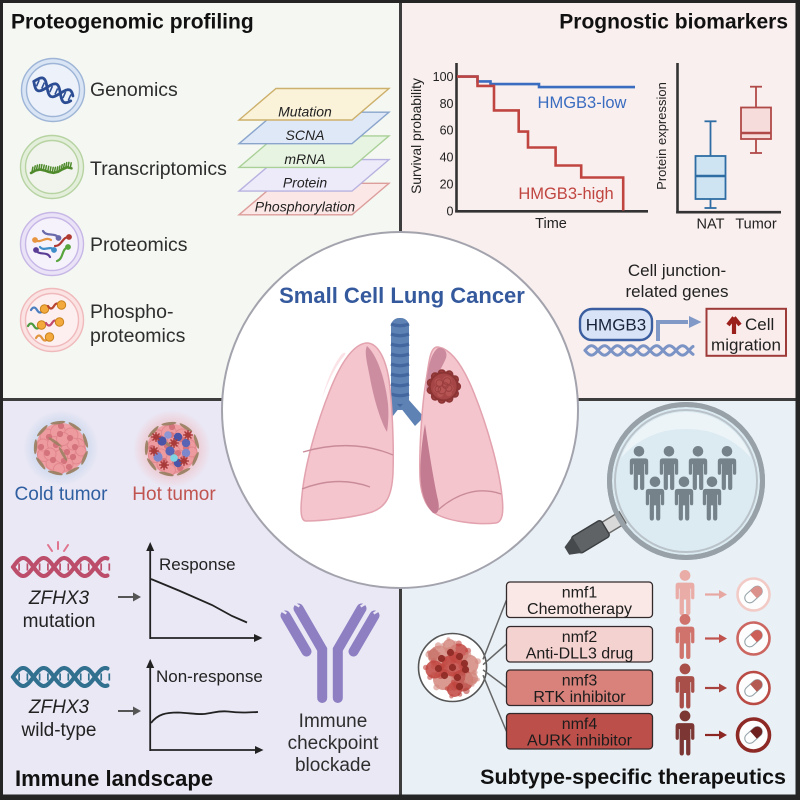  Describe the element at coordinates (333, 721) in the screenshot. I see `svg-text: Immune` at that location.